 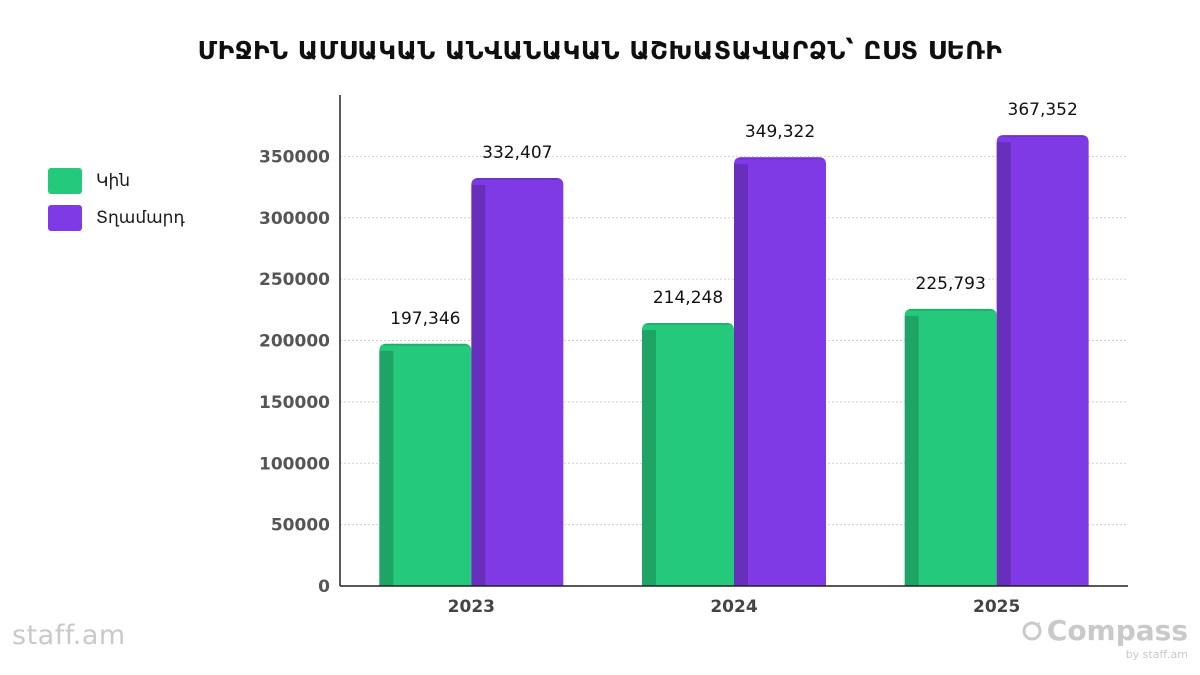 I want to click on bar-value-label: 214,248, so click(x=688, y=298).